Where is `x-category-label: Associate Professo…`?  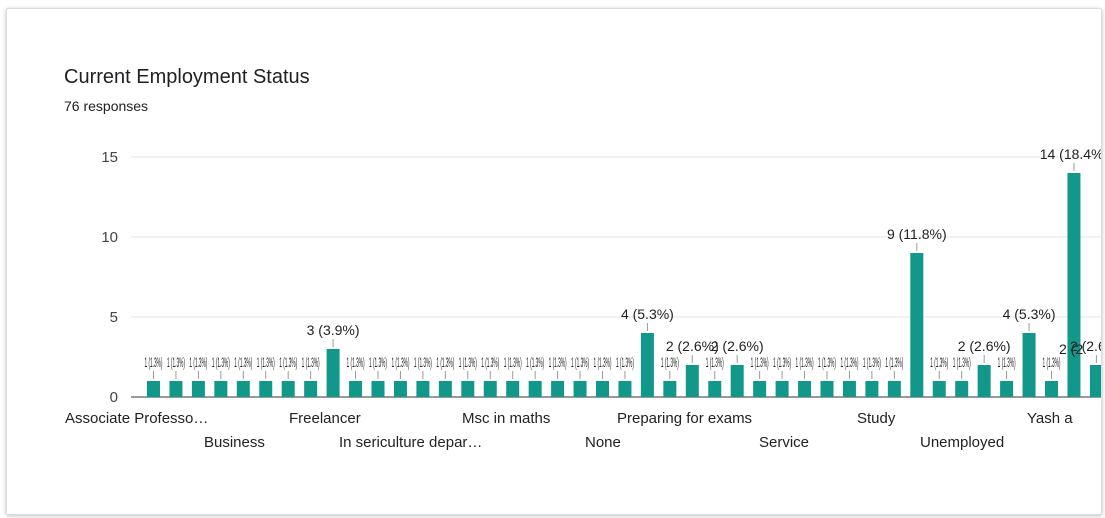 x-category-label: Associate Professo… is located at coordinates (136, 418).